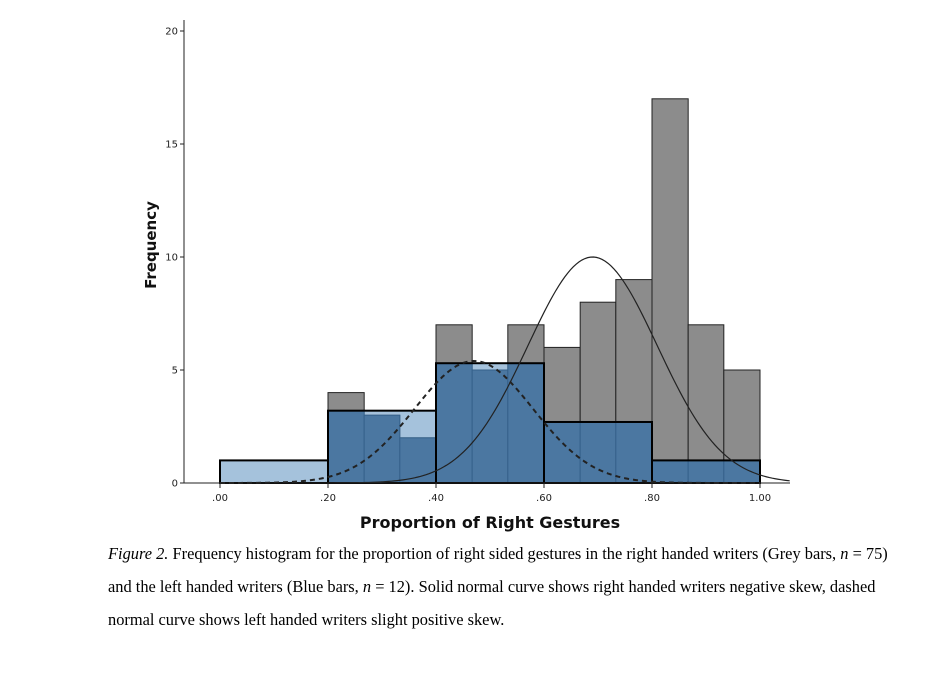 The width and height of the screenshot is (934, 676). What do you see at coordinates (171, 145) in the screenshot?
I see `y-tick-label-15: 15` at bounding box center [171, 145].